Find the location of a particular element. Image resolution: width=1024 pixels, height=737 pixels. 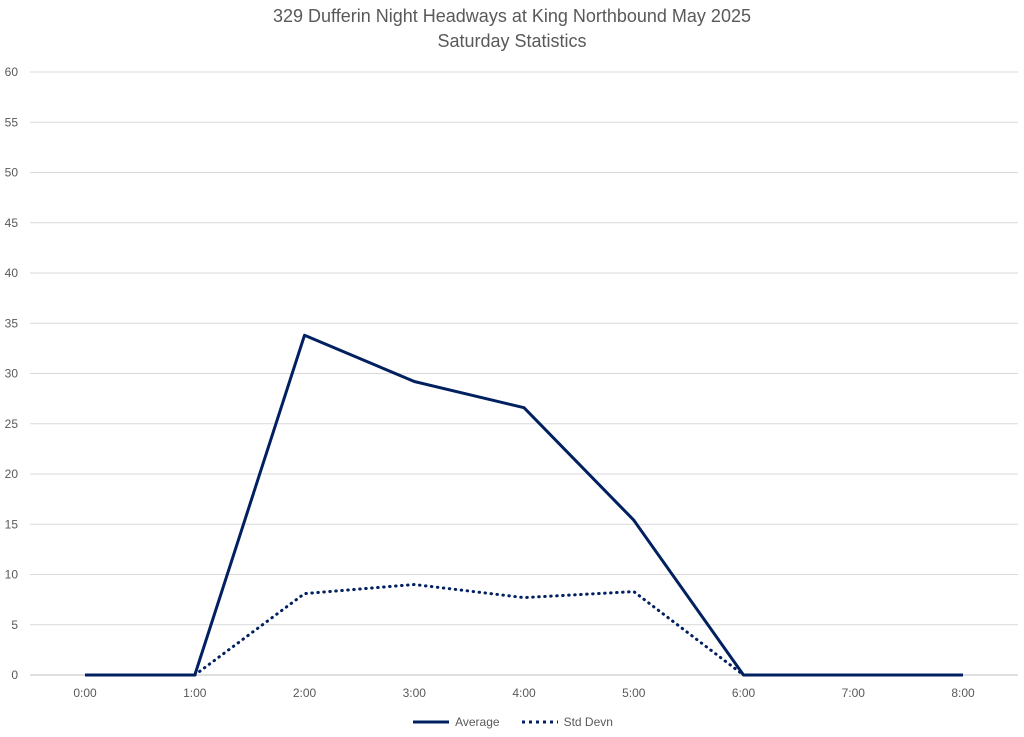

chart-subtitle: Saturday Statistics is located at coordinates (512, 41).